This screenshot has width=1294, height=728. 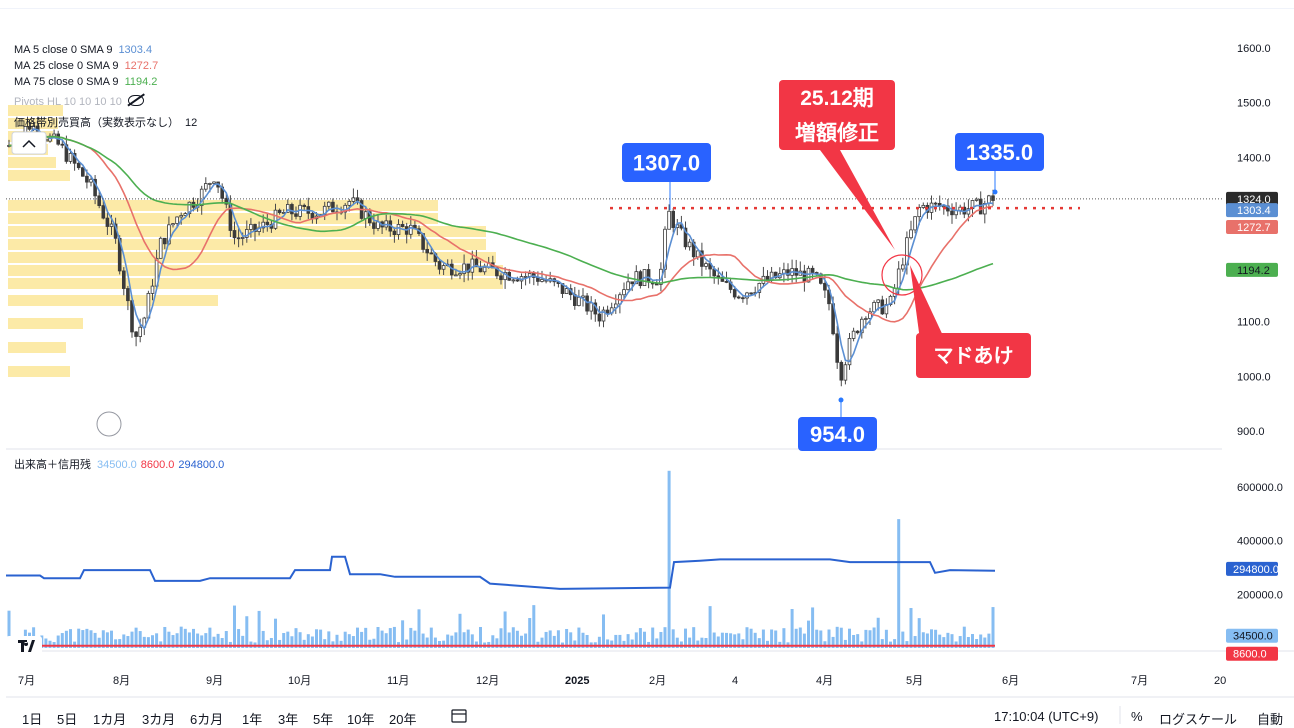 What do you see at coordinates (403, 719) in the screenshot?
I see `range-button: 20年` at bounding box center [403, 719].